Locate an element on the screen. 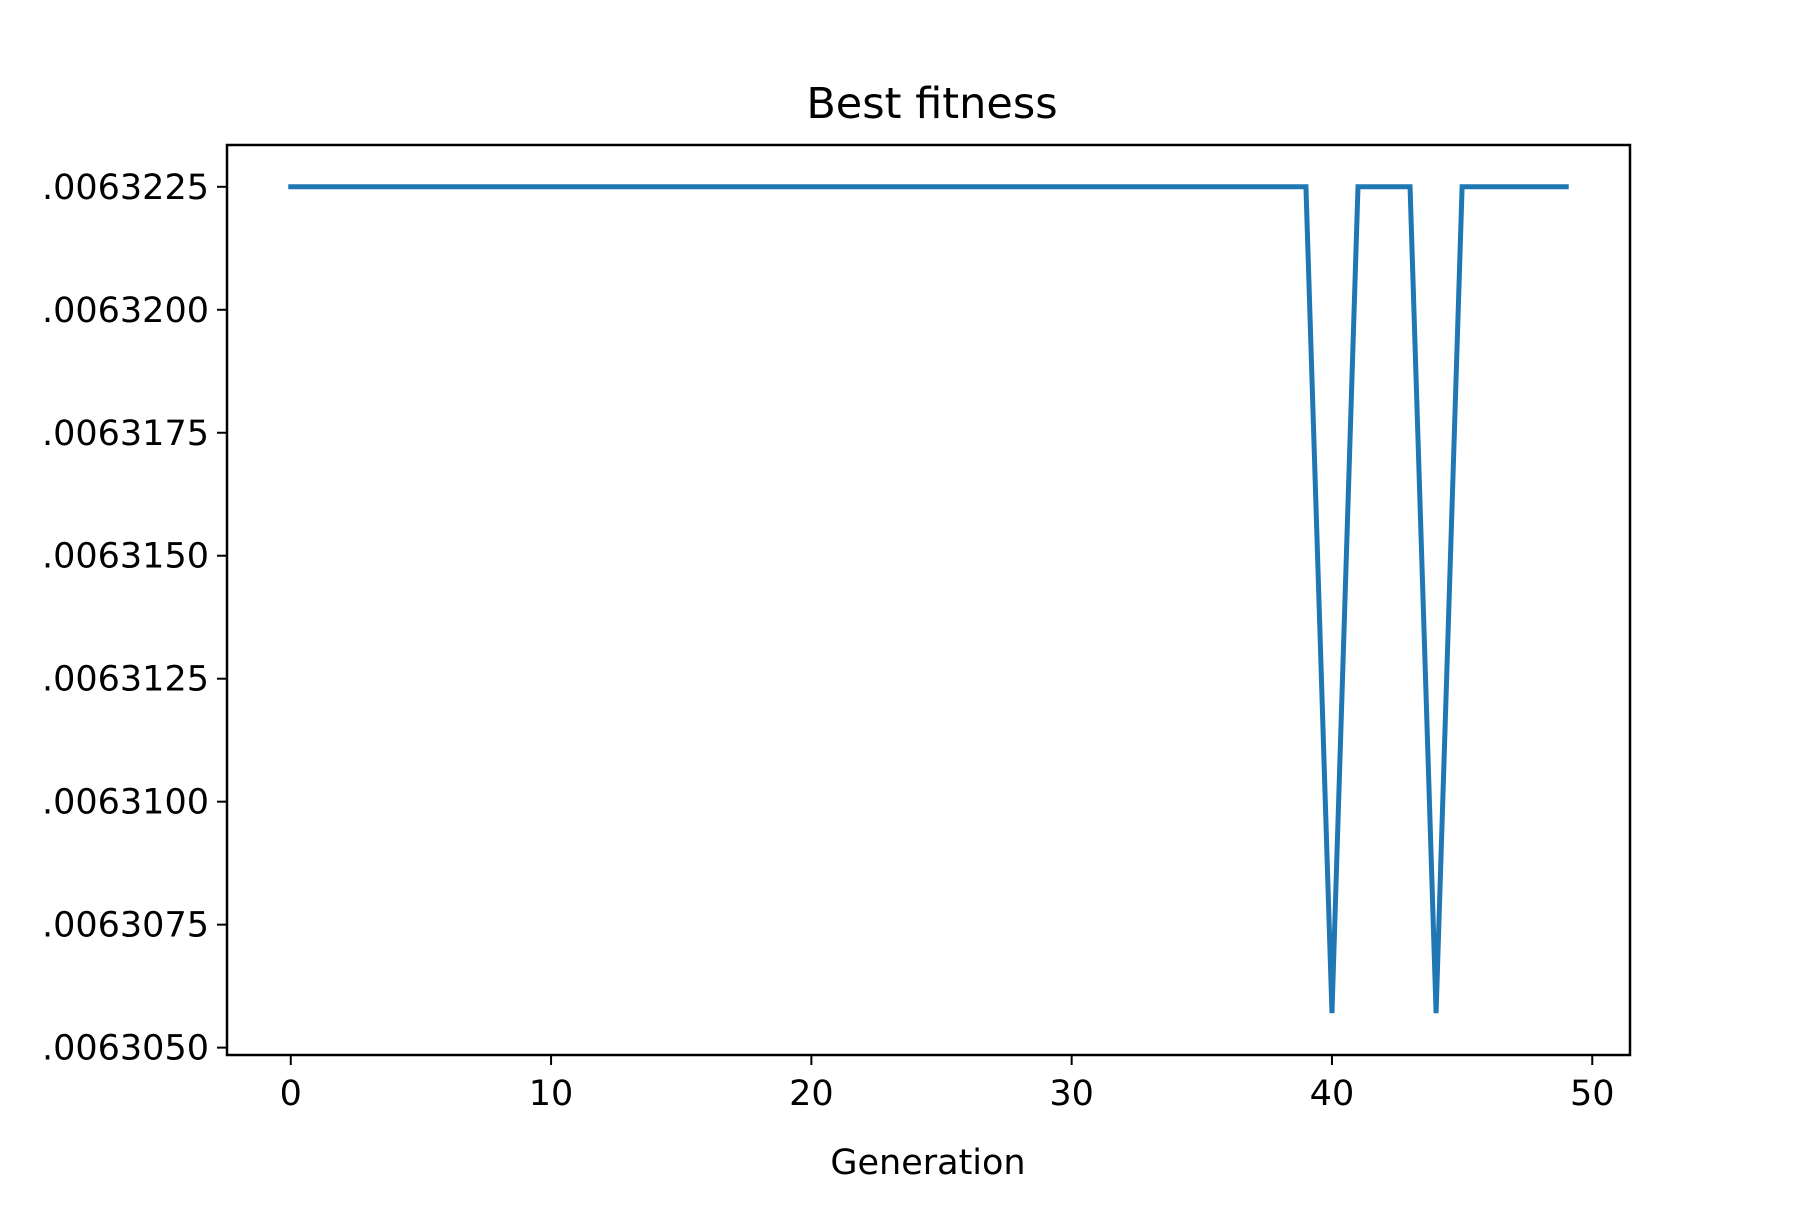 The height and width of the screenshot is (1205, 1800). x-tick-label: 10 is located at coordinates (551, 1094).